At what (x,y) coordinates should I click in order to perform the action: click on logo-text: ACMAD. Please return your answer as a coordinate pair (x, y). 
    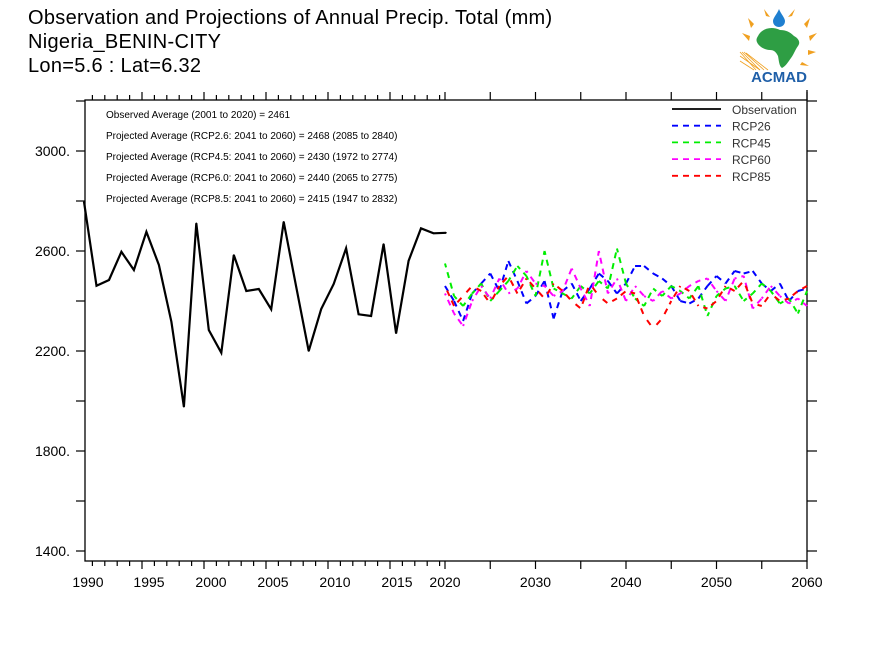
    Looking at the image, I should click on (779, 76).